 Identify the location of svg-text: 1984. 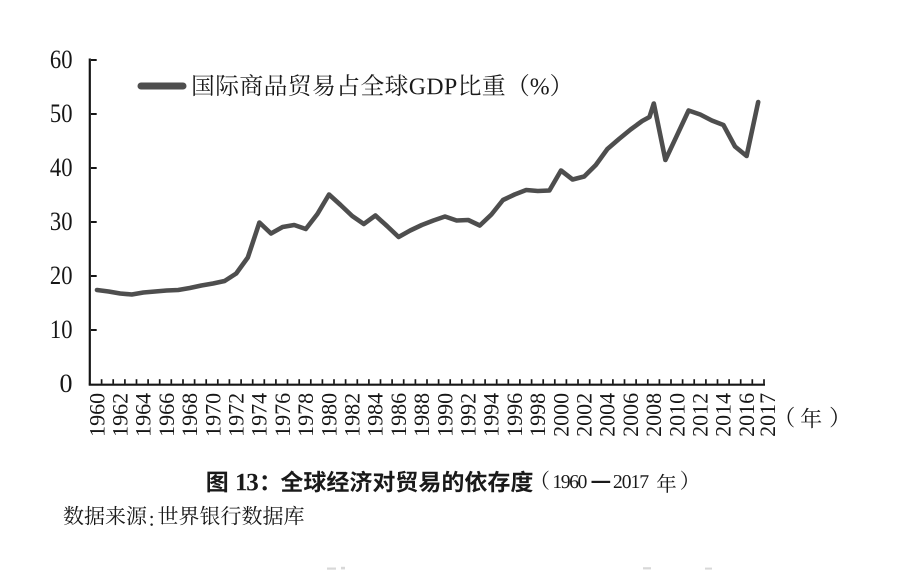
(375, 415).